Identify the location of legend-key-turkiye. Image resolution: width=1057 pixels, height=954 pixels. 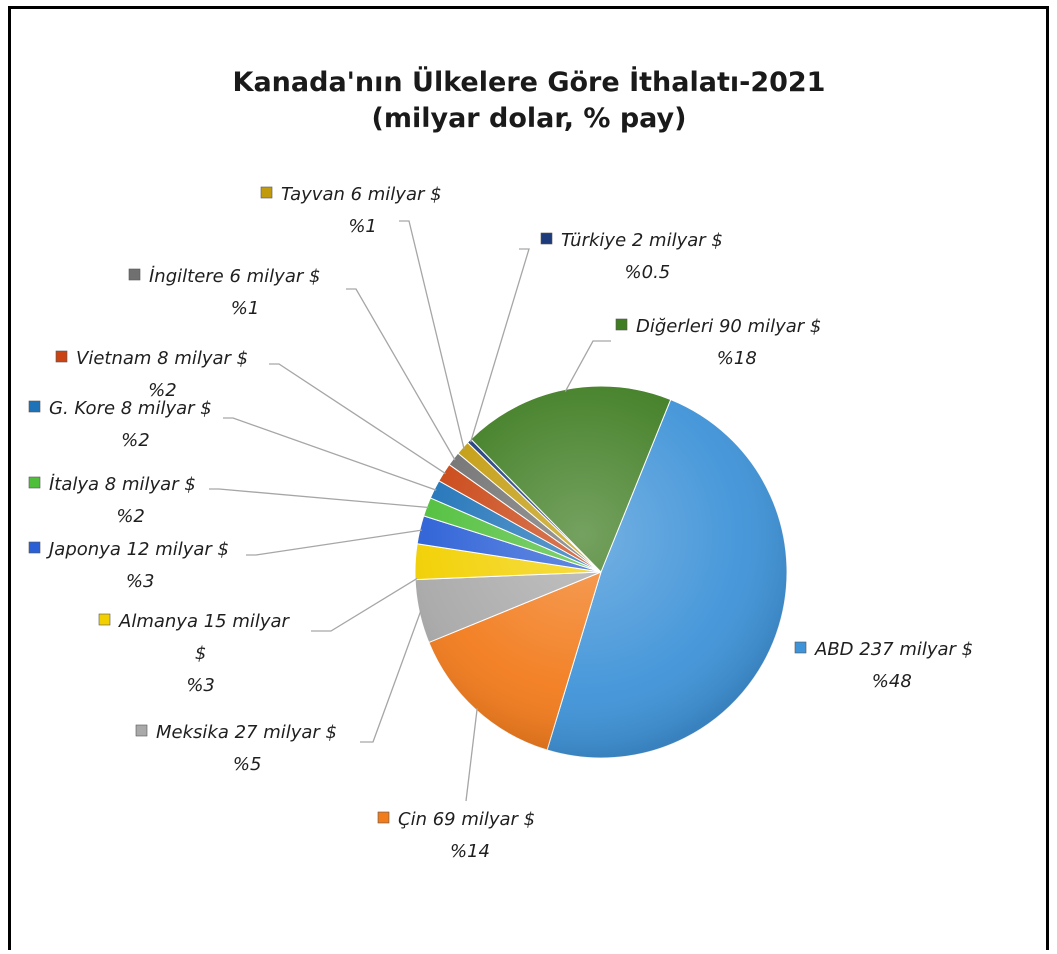
(546, 238).